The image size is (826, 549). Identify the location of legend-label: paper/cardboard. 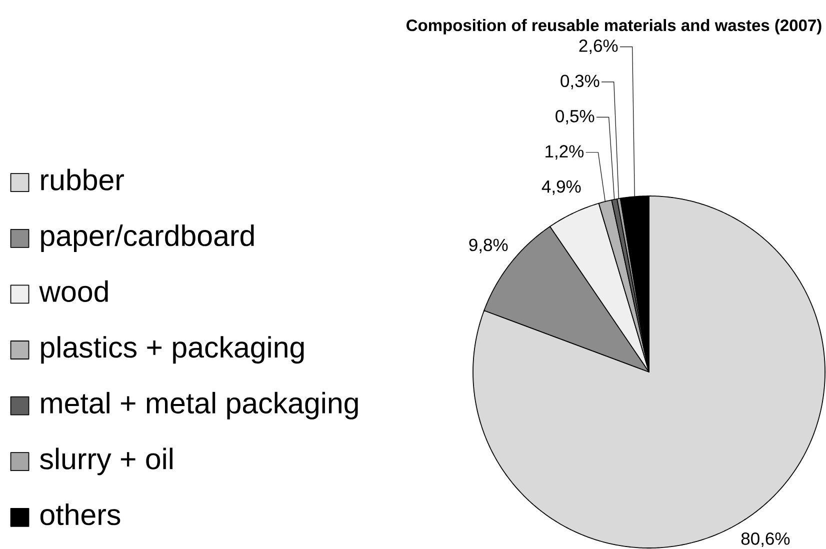
(147, 238).